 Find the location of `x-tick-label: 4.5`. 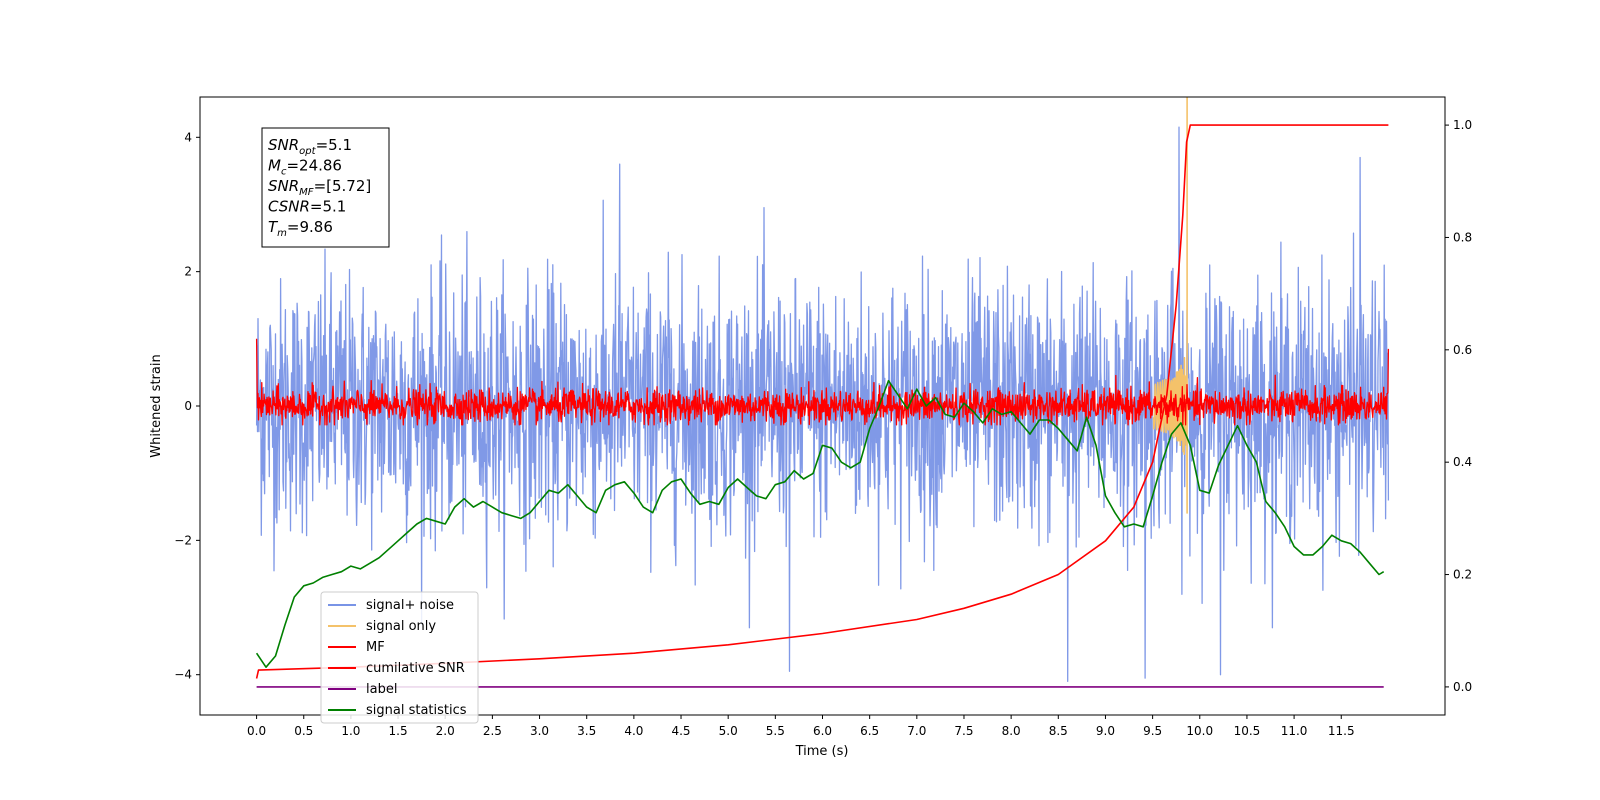

x-tick-label: 4.5 is located at coordinates (680, 731).